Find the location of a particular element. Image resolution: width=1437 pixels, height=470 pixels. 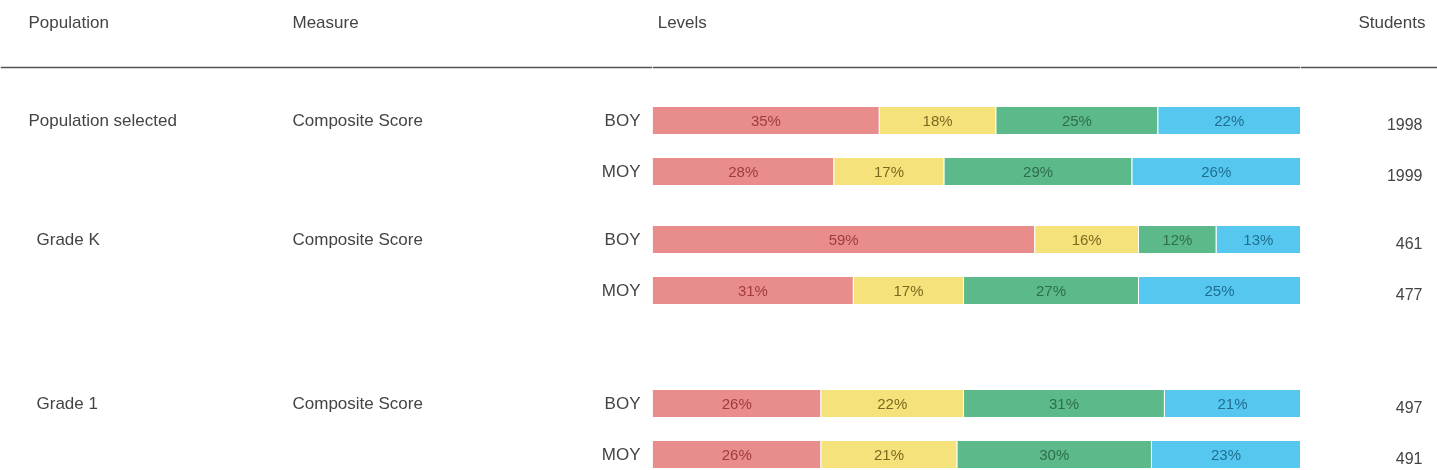

text: Grade K is located at coordinates (68, 239).